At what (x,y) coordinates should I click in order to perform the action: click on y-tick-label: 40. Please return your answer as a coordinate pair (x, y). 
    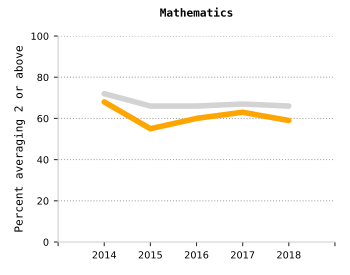
    Looking at the image, I should click on (42, 160).